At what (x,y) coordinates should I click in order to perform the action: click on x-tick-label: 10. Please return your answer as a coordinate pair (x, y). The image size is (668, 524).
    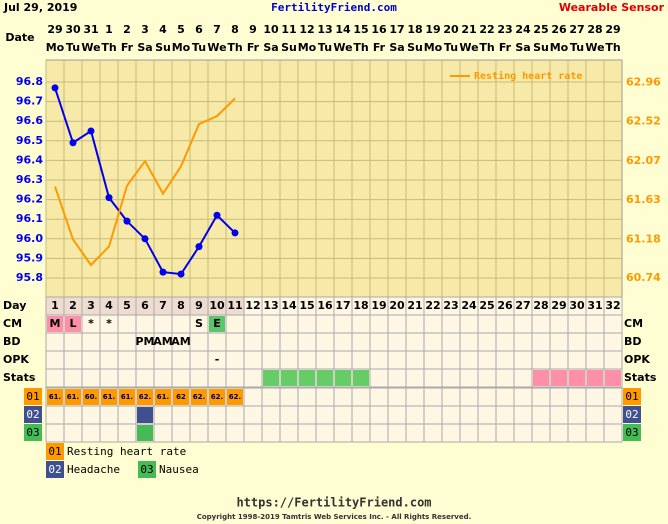
    Looking at the image, I should click on (271, 29).